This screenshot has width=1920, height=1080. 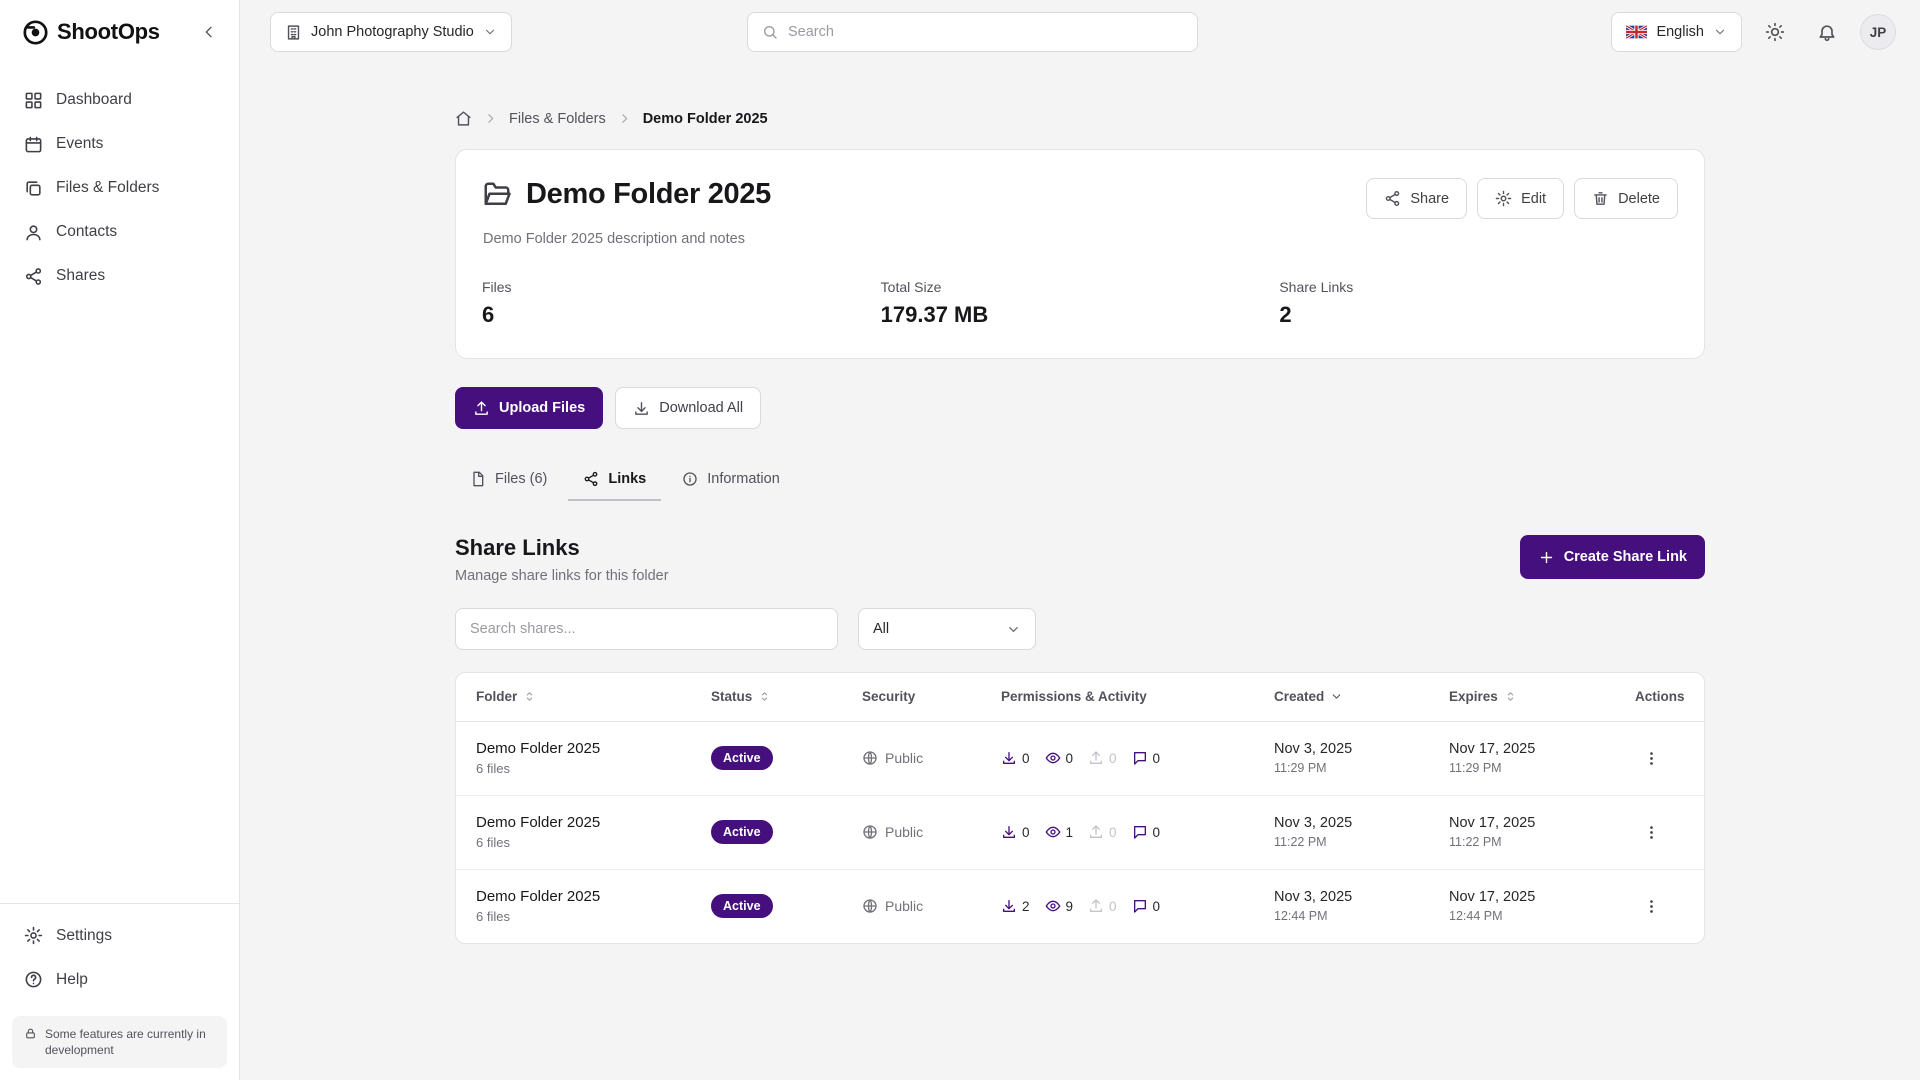 What do you see at coordinates (1475, 768) in the screenshot?
I see `expires-time: 11:29 PM` at bounding box center [1475, 768].